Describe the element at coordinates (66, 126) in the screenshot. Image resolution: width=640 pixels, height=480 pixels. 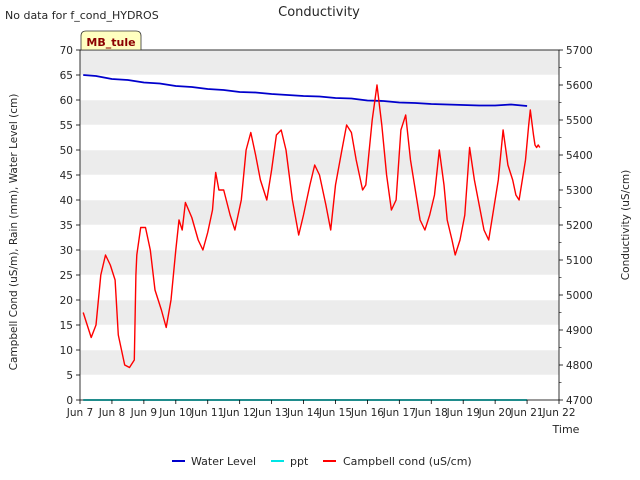
I see `y-tick-label-left: 55` at that location.